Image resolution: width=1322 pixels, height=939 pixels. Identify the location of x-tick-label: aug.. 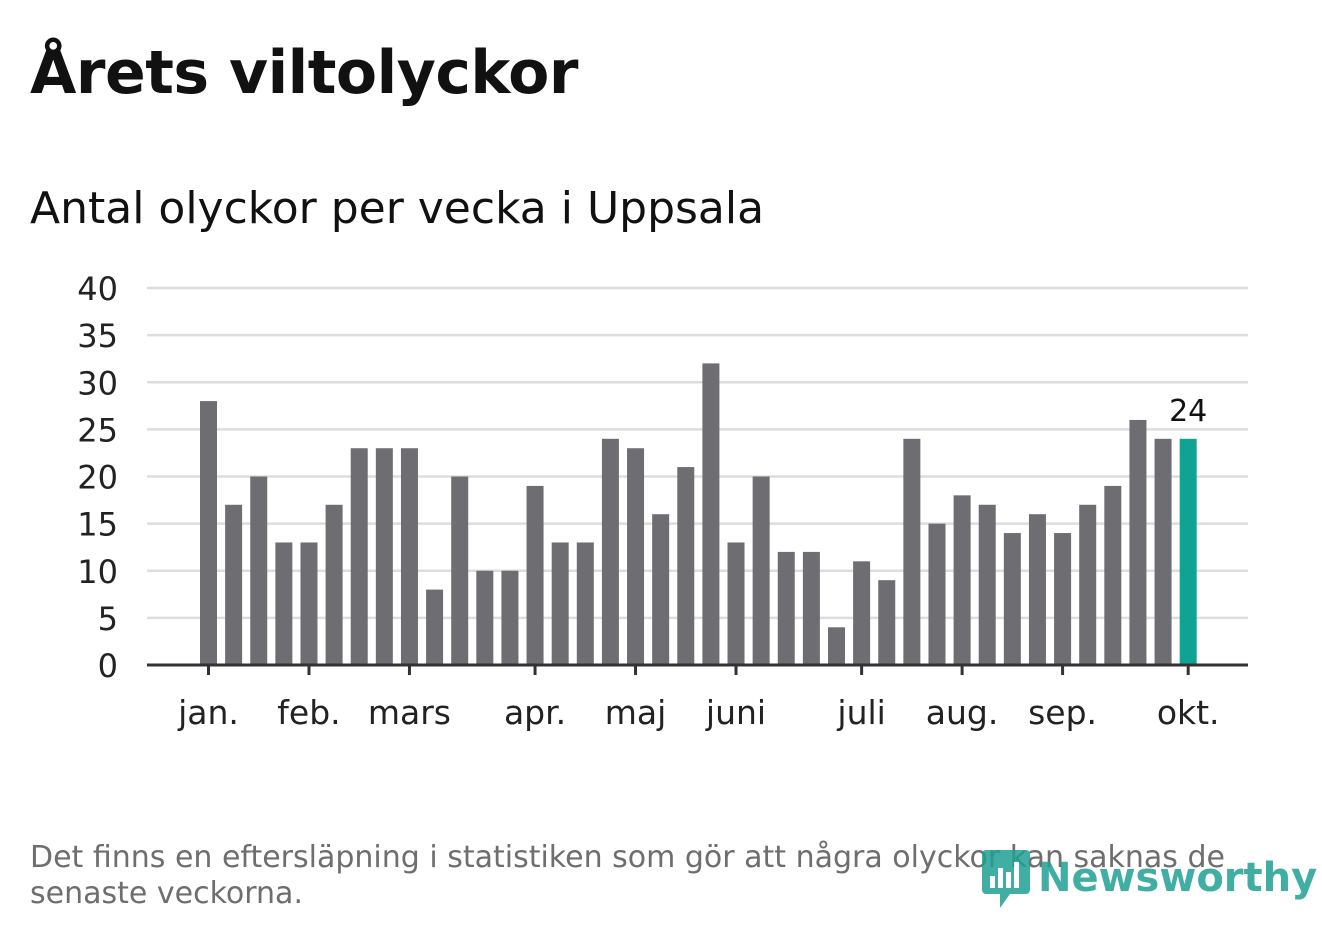
(962, 712).